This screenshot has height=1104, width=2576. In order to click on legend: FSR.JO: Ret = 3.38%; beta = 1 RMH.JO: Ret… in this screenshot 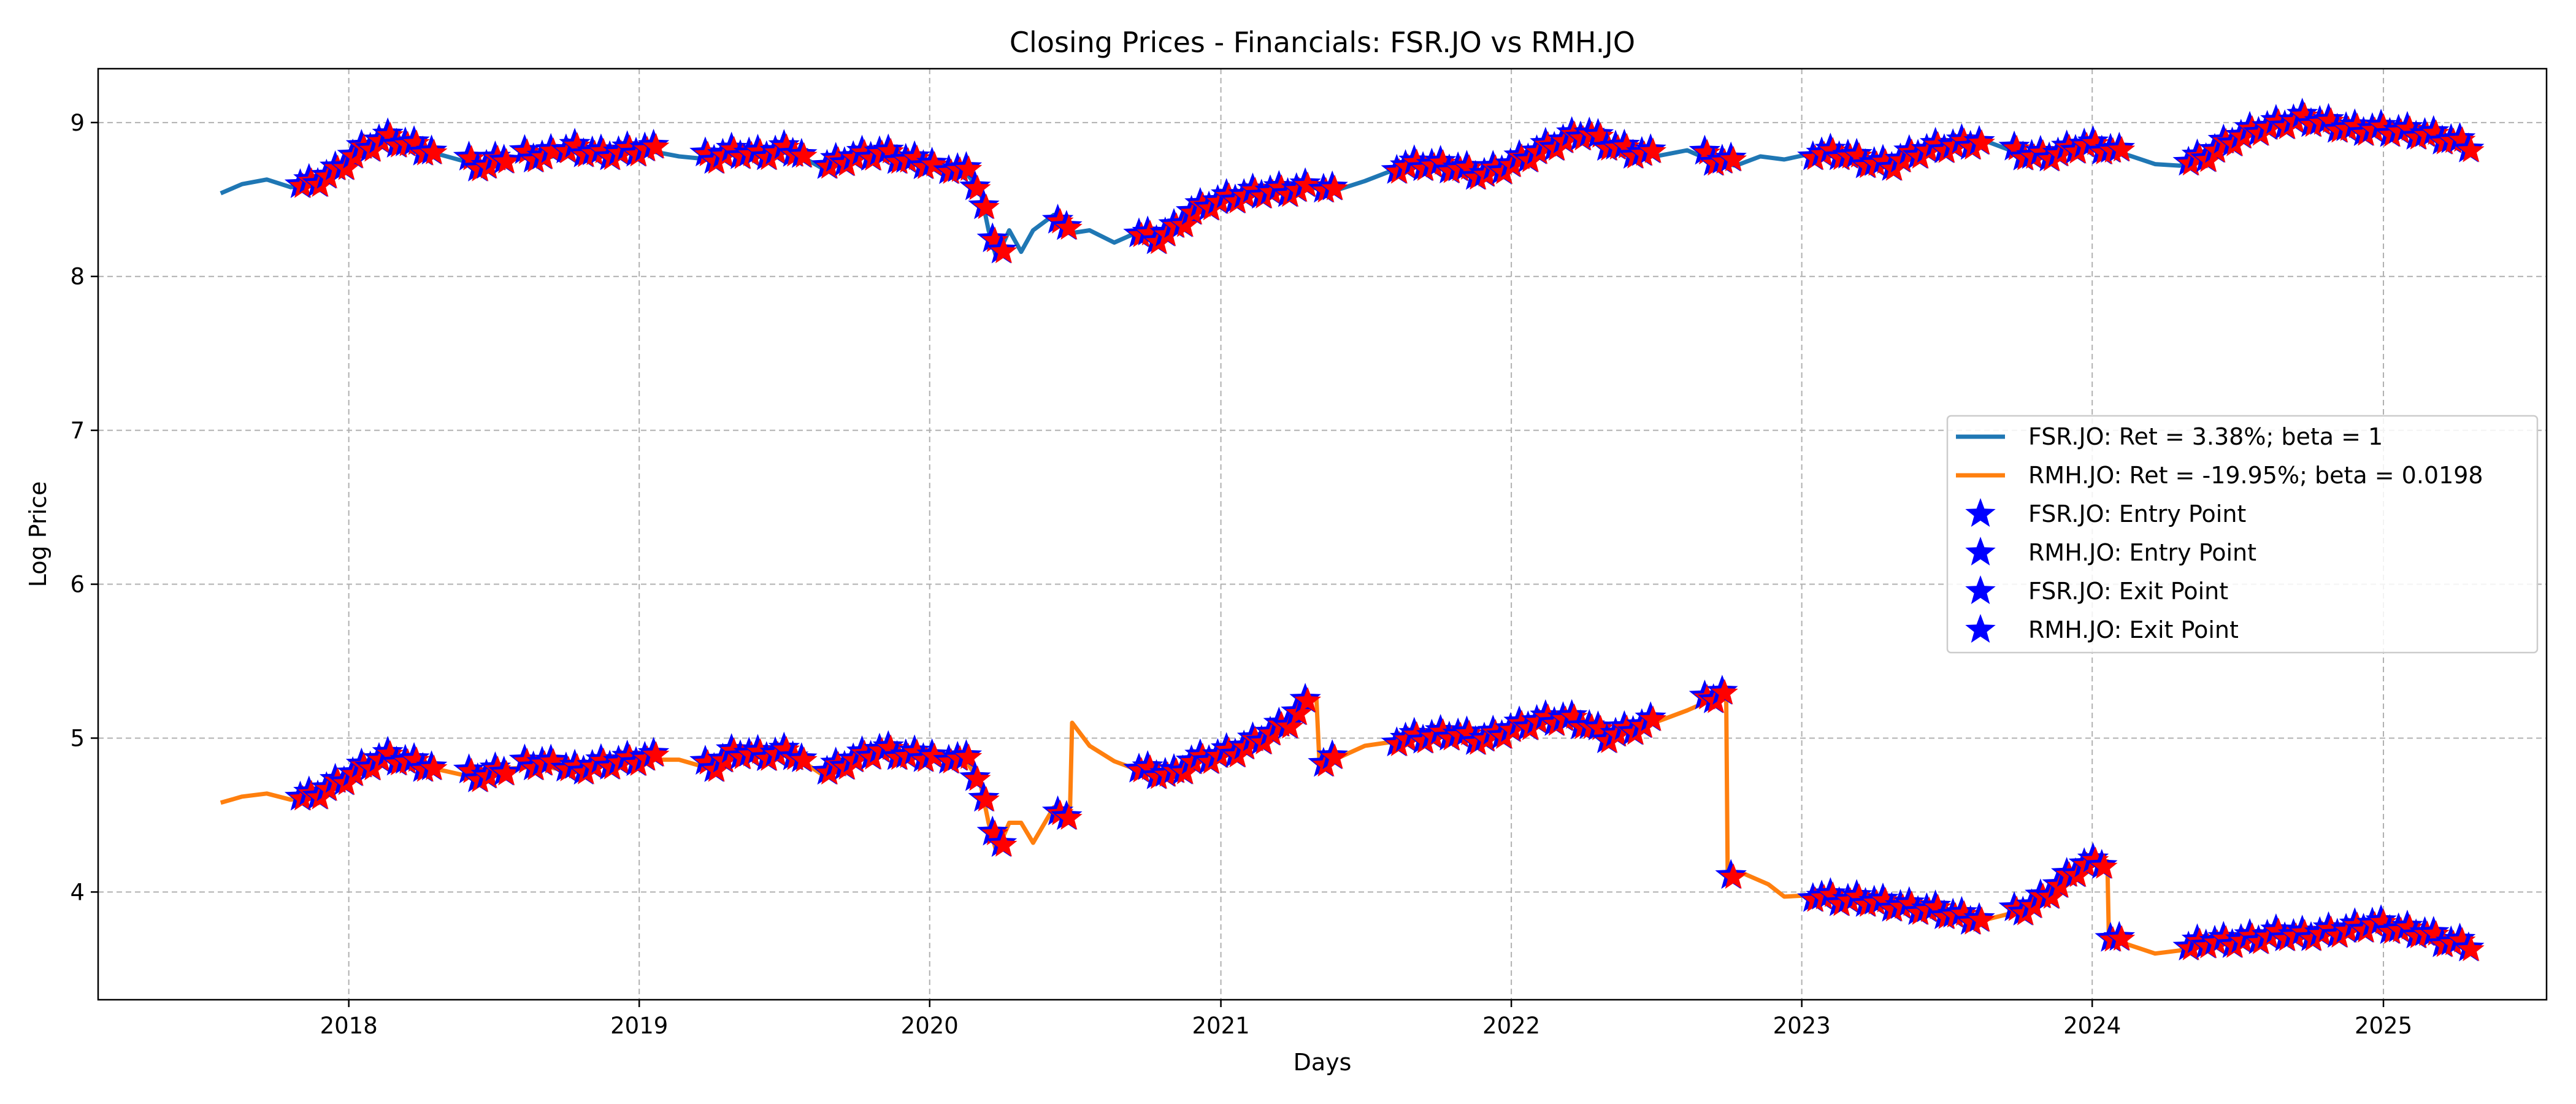, I will do `click(2242, 534)`.